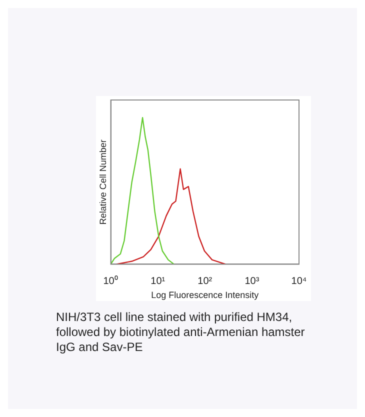 This screenshot has height=417, width=365. What do you see at coordinates (110, 280) in the screenshot?
I see `x-tick-label: 10⁰` at bounding box center [110, 280].